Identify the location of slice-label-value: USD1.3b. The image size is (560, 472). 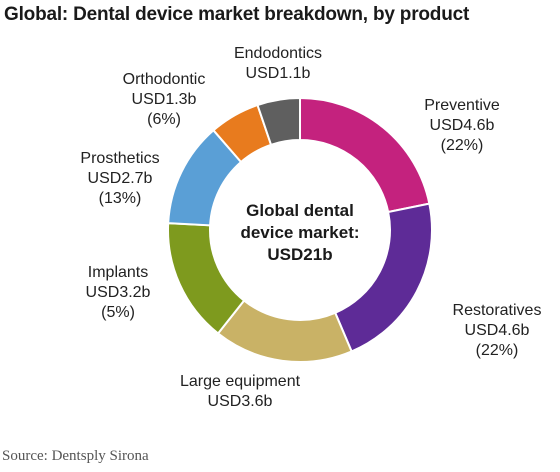
(164, 99).